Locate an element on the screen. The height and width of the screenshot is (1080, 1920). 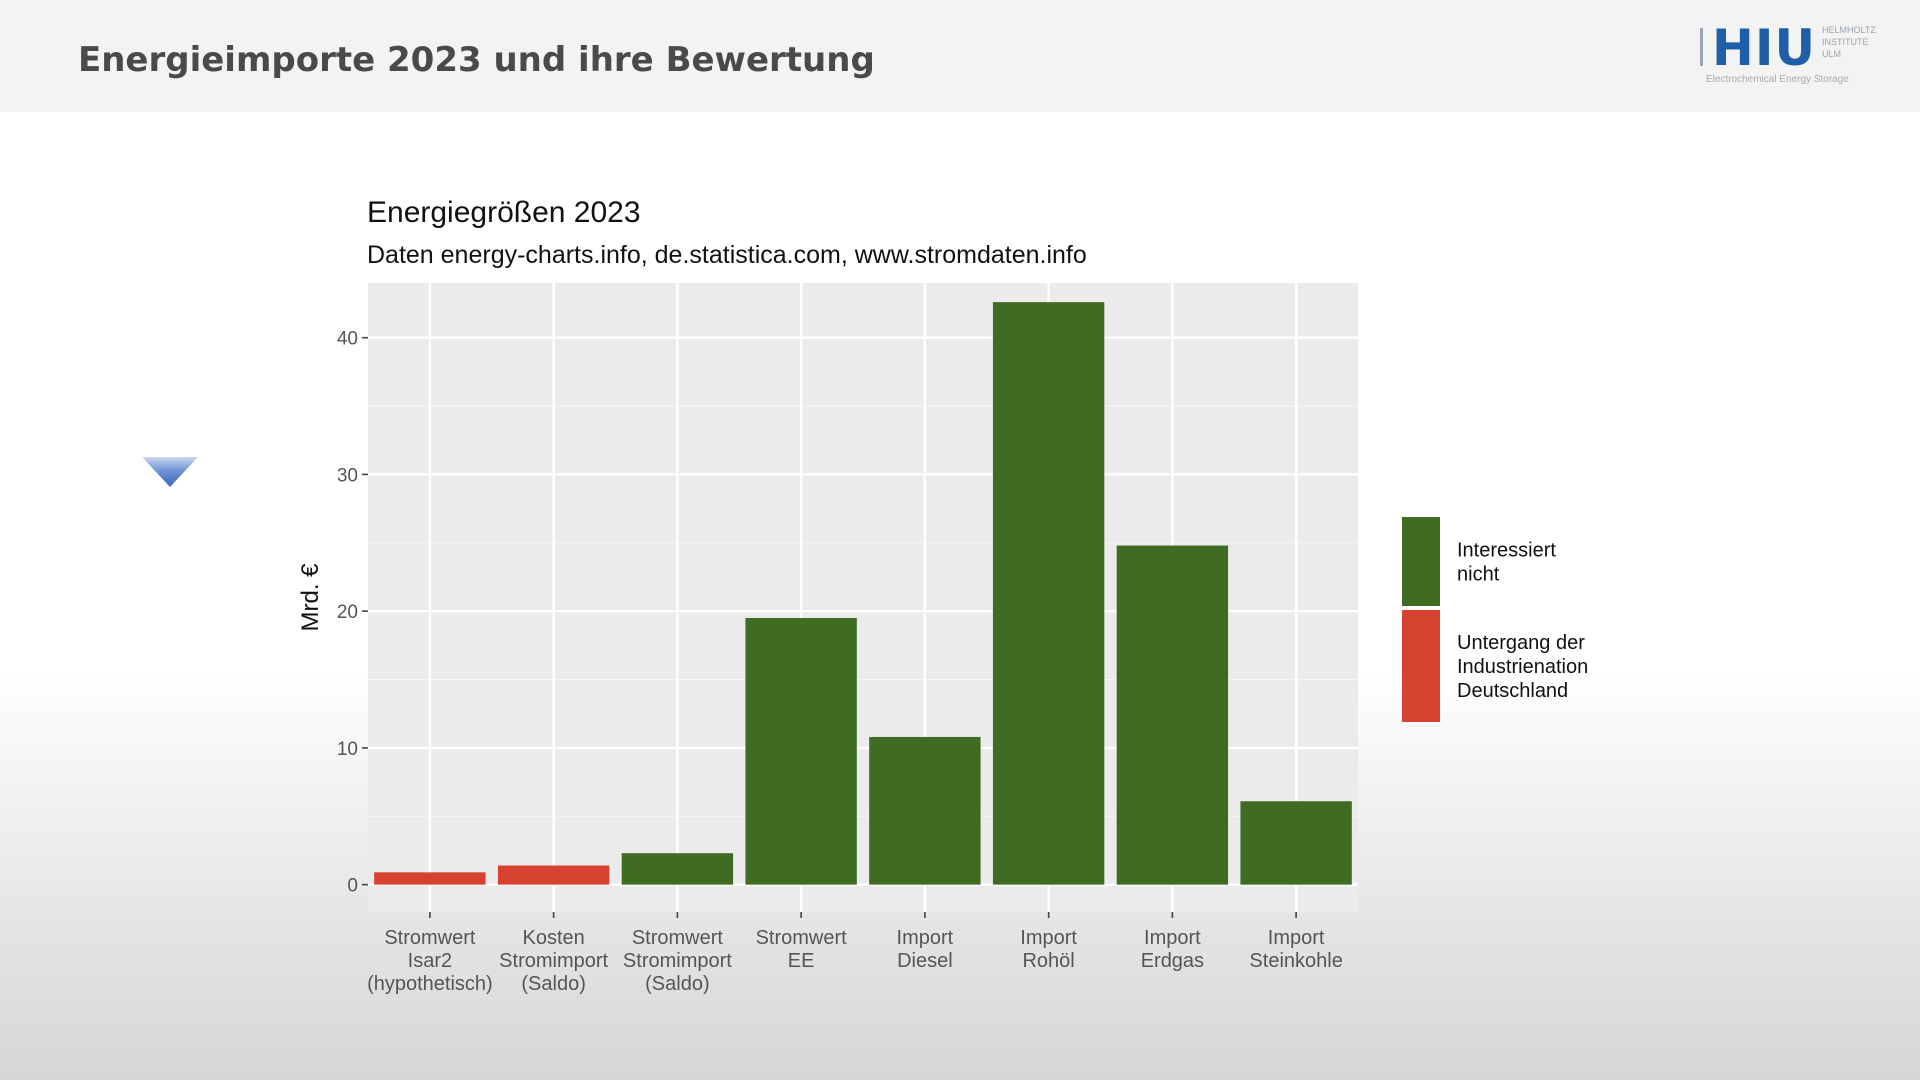
x-tick-label-line: (hypothetisch) is located at coordinates (430, 984).